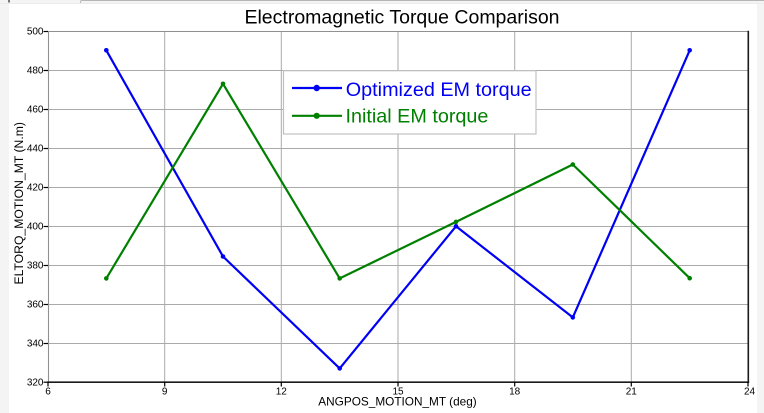 The image size is (764, 413). I want to click on svg-text: 380, so click(35, 266).